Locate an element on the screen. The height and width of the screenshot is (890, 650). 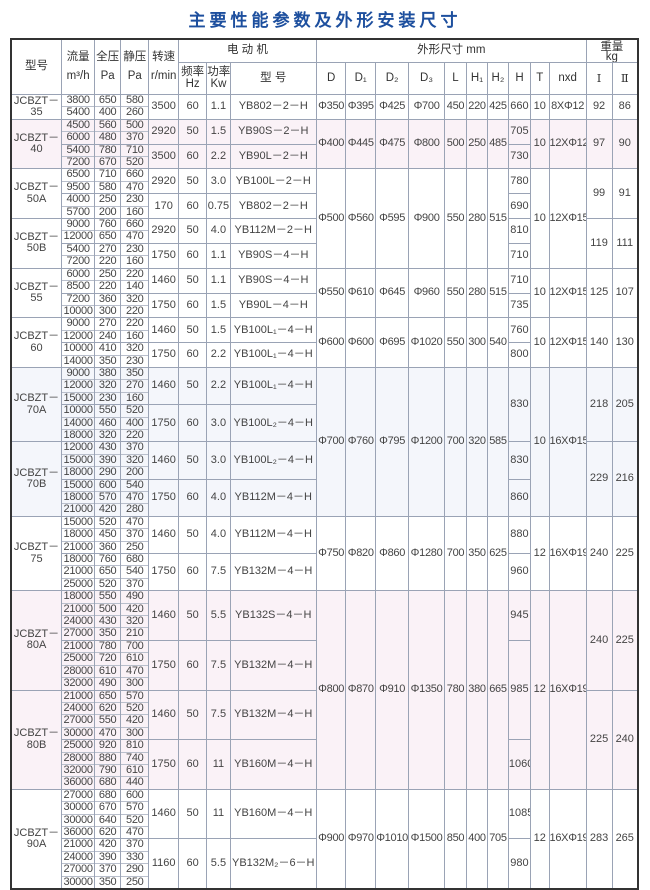
dimension-cell: Φ760 is located at coordinates (360, 441).